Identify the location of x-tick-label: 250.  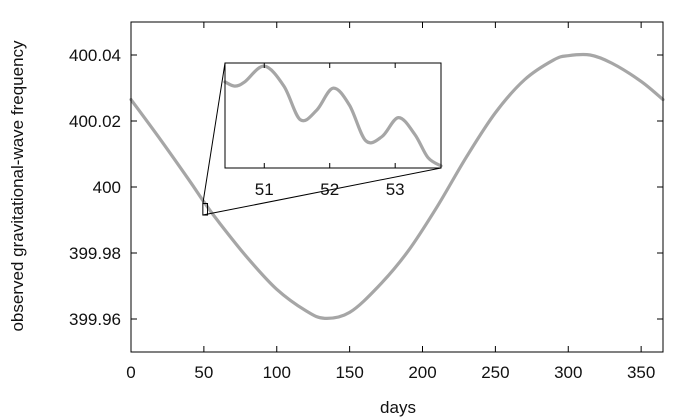
(495, 372).